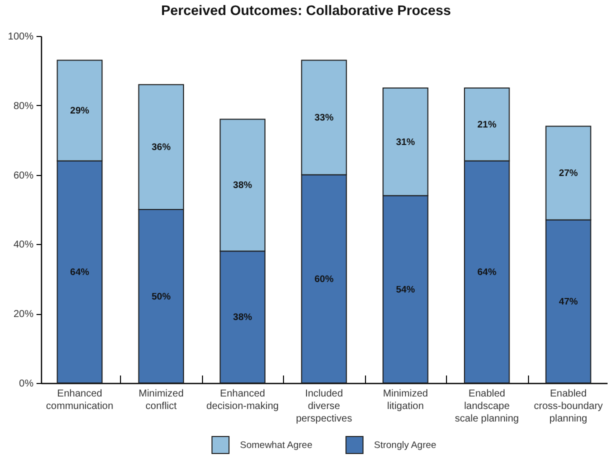  I want to click on data-label: 47%, so click(568, 302).